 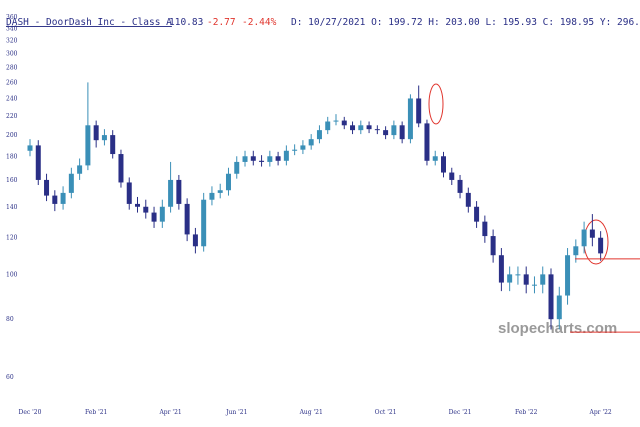 What do you see at coordinates (10, 377) in the screenshot?
I see `y-tick-label: 60` at bounding box center [10, 377].